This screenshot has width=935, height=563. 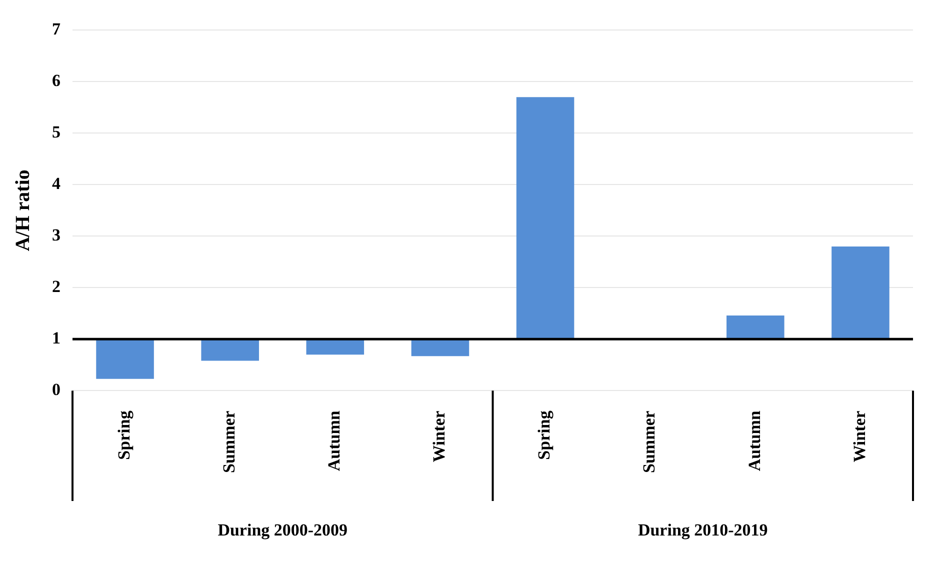 What do you see at coordinates (56, 390) in the screenshot?
I see `y-tick-label: 0` at bounding box center [56, 390].